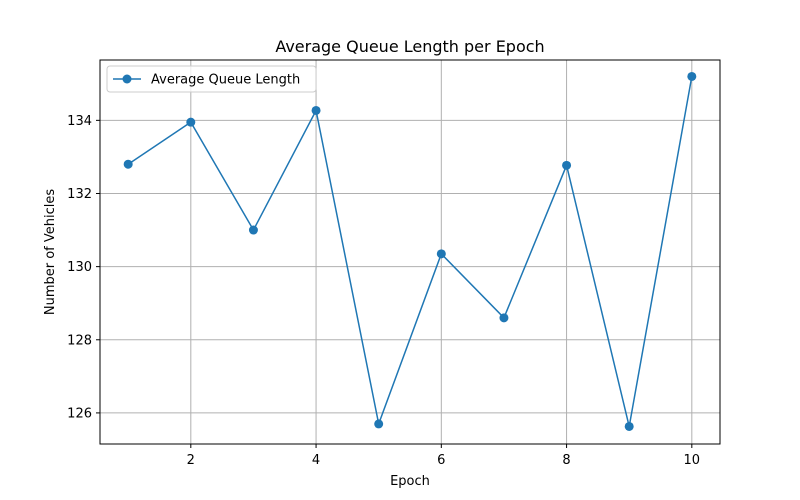 This screenshot has height=500, width=800. Describe the element at coordinates (50, 252) in the screenshot. I see `y-axis-label: Number of Vehicles` at that location.